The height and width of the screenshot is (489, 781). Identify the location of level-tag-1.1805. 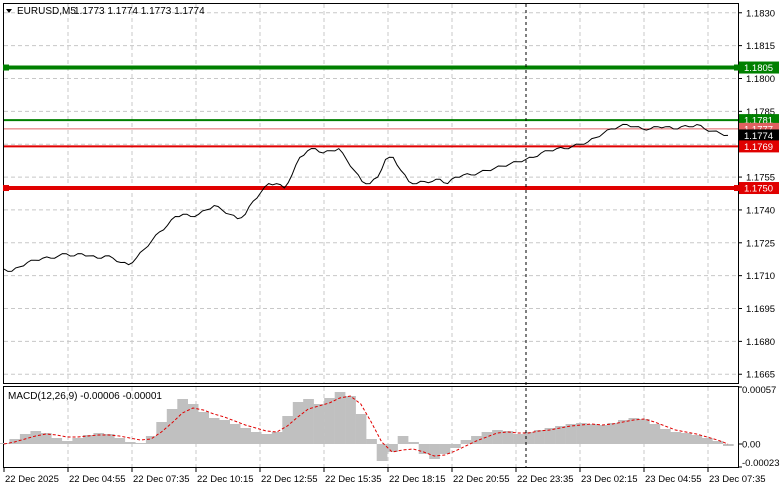
(759, 67).